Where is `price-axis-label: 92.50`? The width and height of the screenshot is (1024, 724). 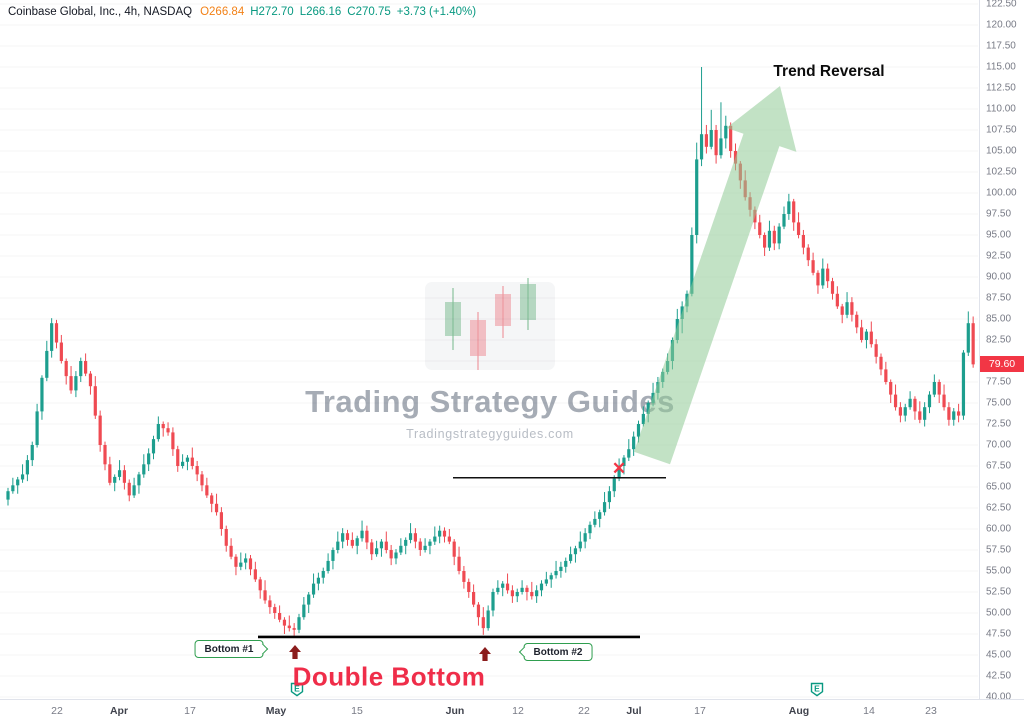 price-axis-label: 92.50 is located at coordinates (999, 256).